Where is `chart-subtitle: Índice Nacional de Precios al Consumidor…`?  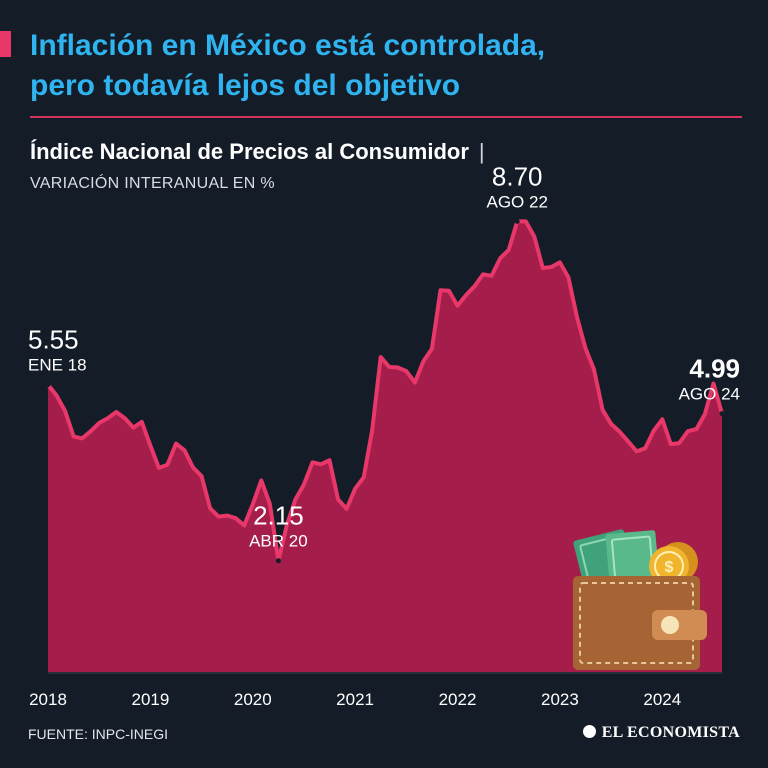 chart-subtitle: Índice Nacional de Precios al Consumidor… is located at coordinates (257, 152).